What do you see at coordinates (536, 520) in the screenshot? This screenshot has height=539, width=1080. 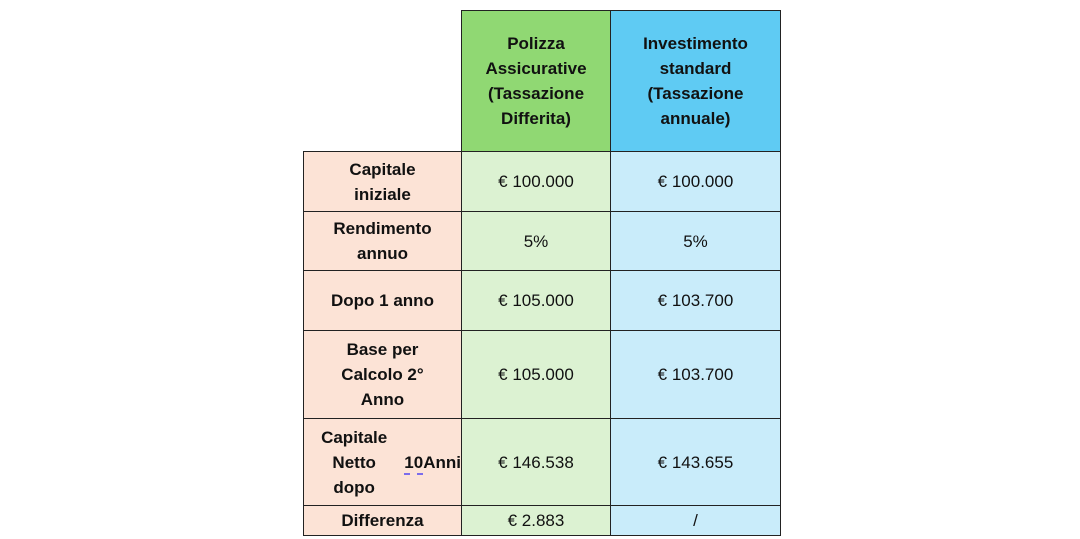 I see `cell-polizza-differenza: € 2.883` at bounding box center [536, 520].